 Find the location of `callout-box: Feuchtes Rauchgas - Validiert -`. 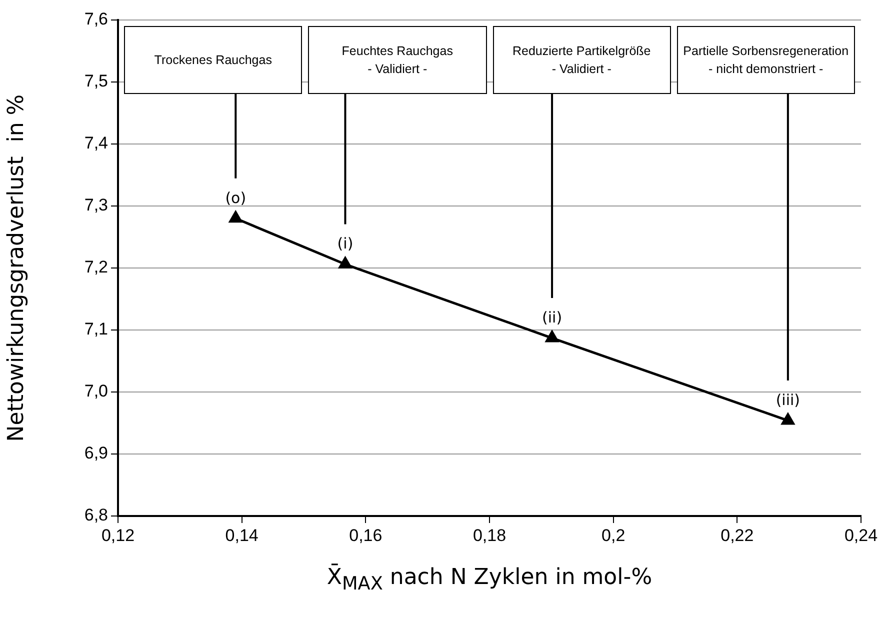

callout-box: Feuchtes Rauchgas - Validiert - is located at coordinates (397, 60).